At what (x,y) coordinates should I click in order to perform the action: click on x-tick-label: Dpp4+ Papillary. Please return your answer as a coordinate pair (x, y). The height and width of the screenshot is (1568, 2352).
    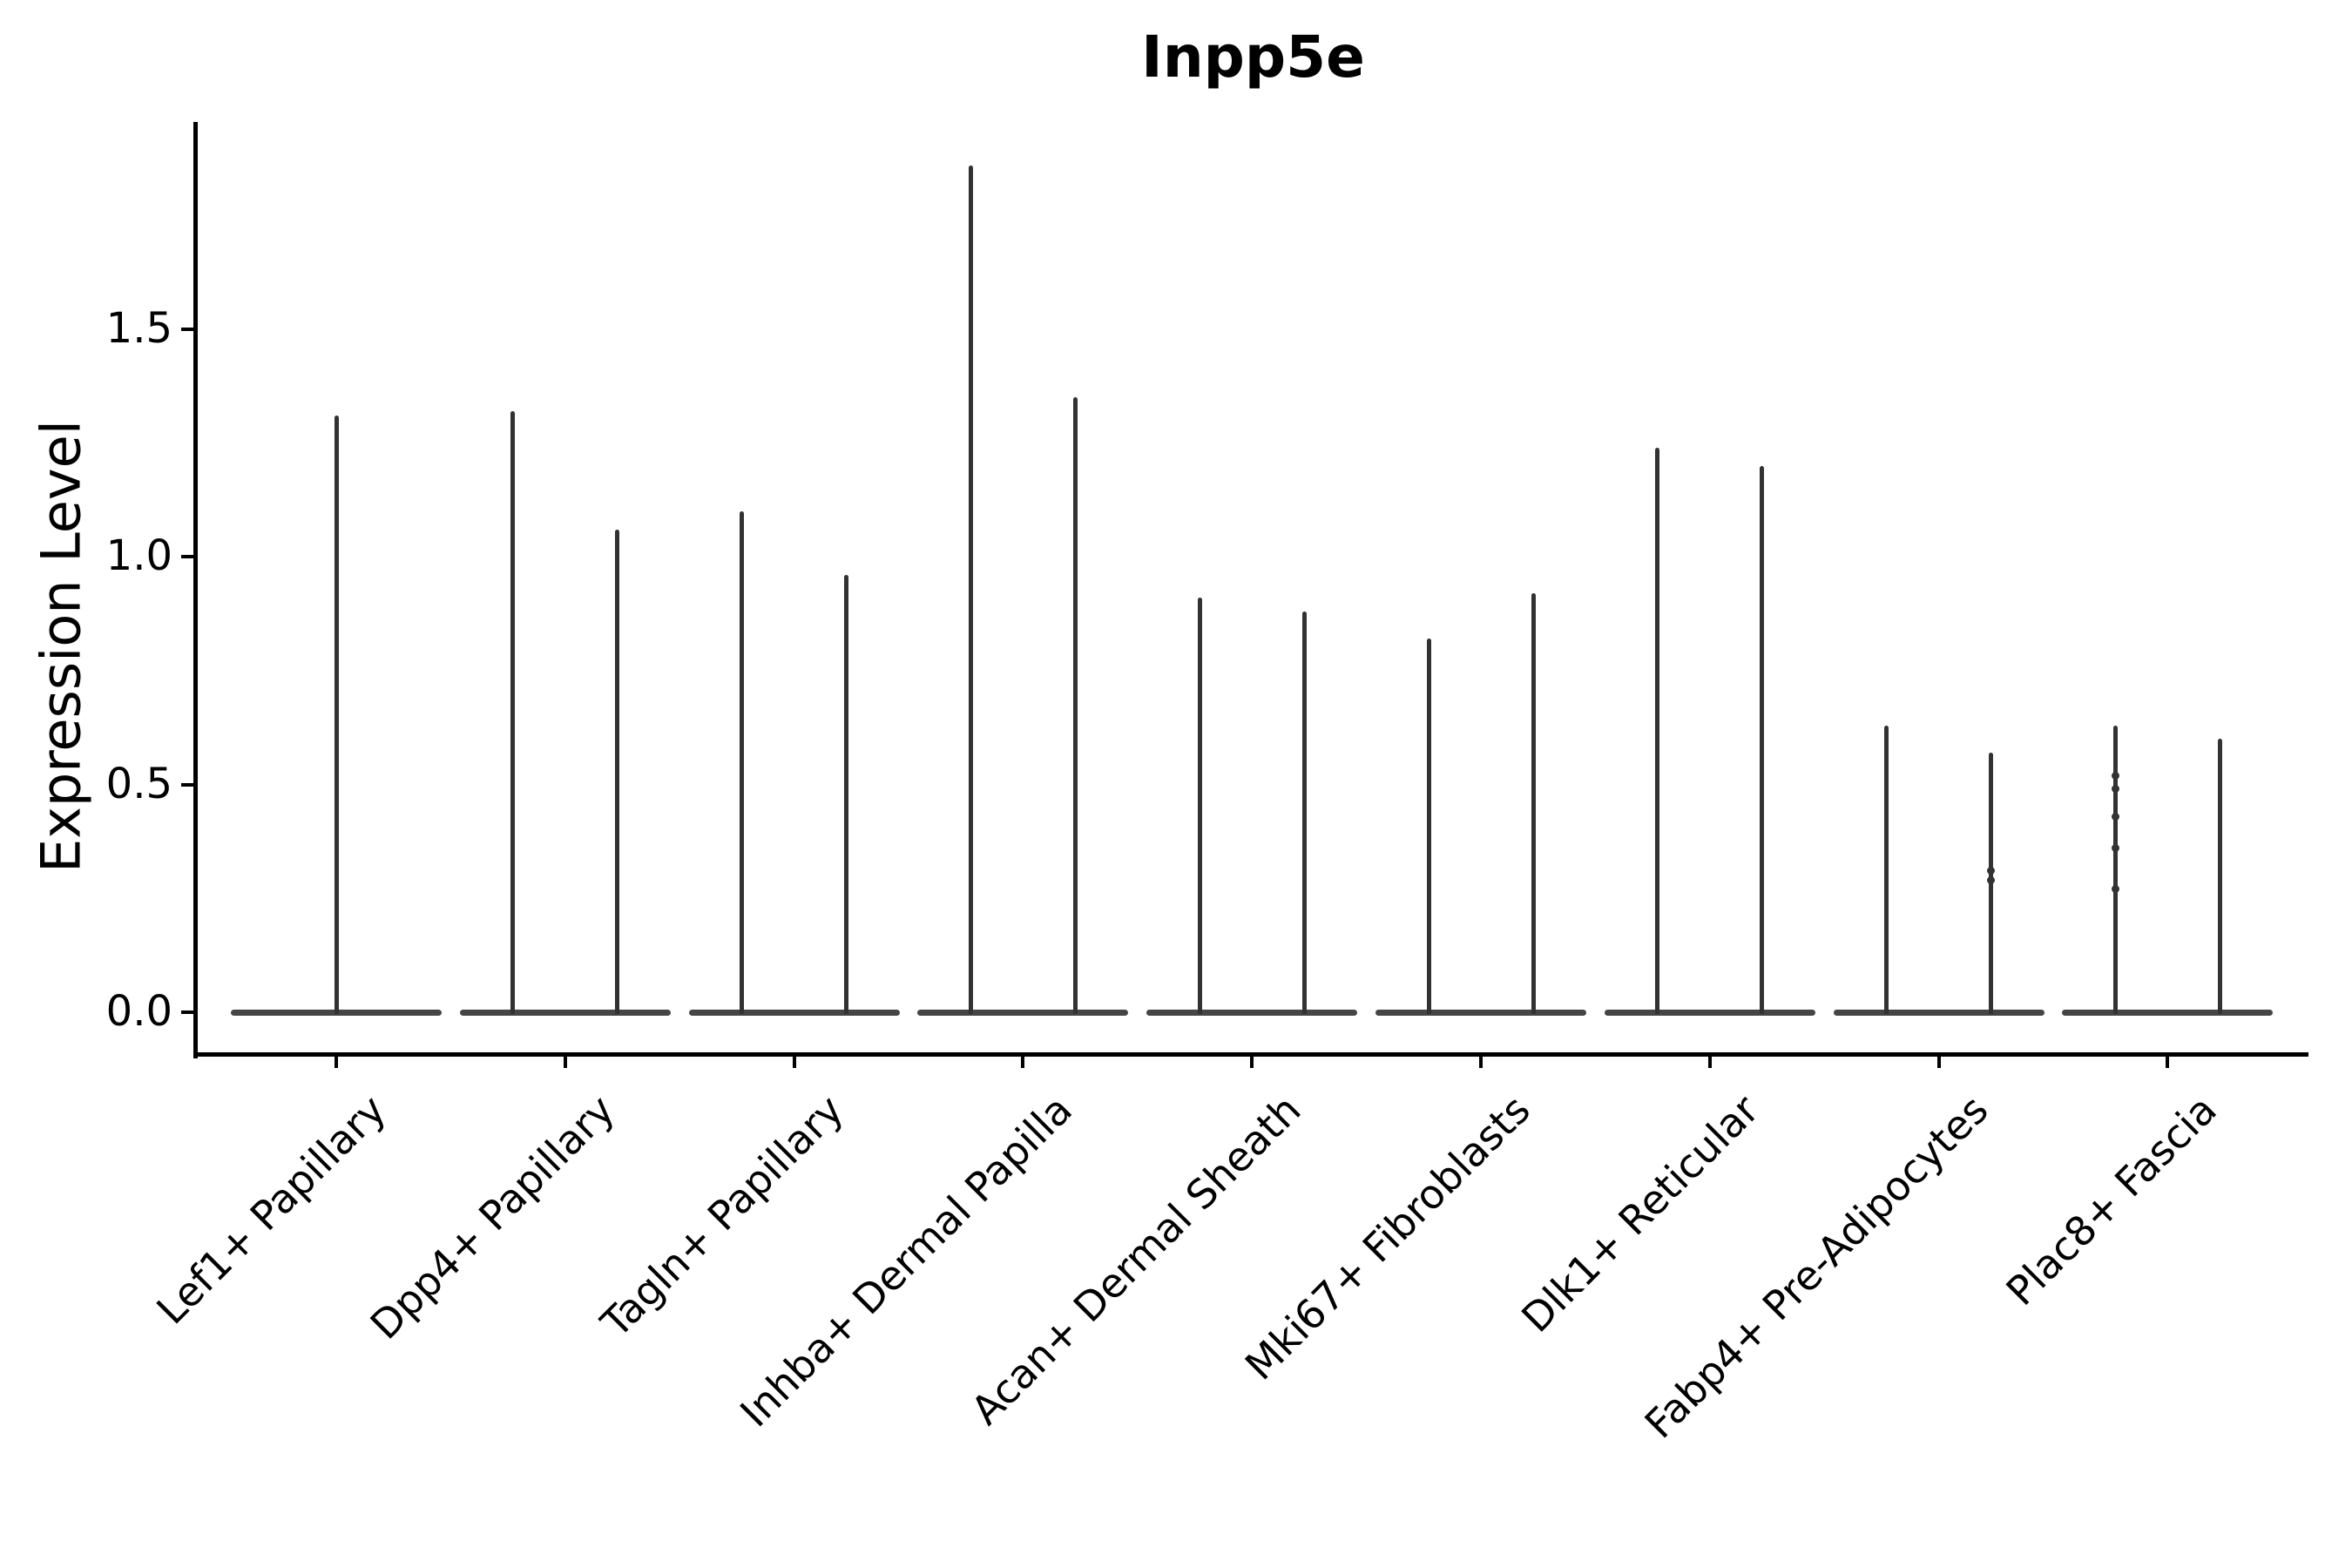
    Looking at the image, I should click on (492, 1216).